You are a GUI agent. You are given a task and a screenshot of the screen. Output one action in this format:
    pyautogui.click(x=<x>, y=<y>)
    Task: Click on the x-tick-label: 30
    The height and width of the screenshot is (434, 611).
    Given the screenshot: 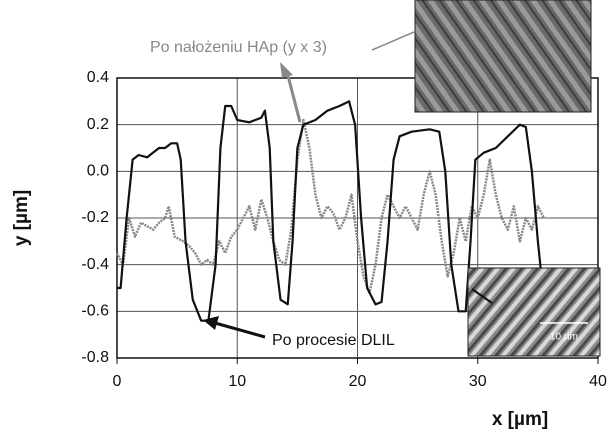 What is the action you would take?
    pyautogui.click(x=478, y=381)
    